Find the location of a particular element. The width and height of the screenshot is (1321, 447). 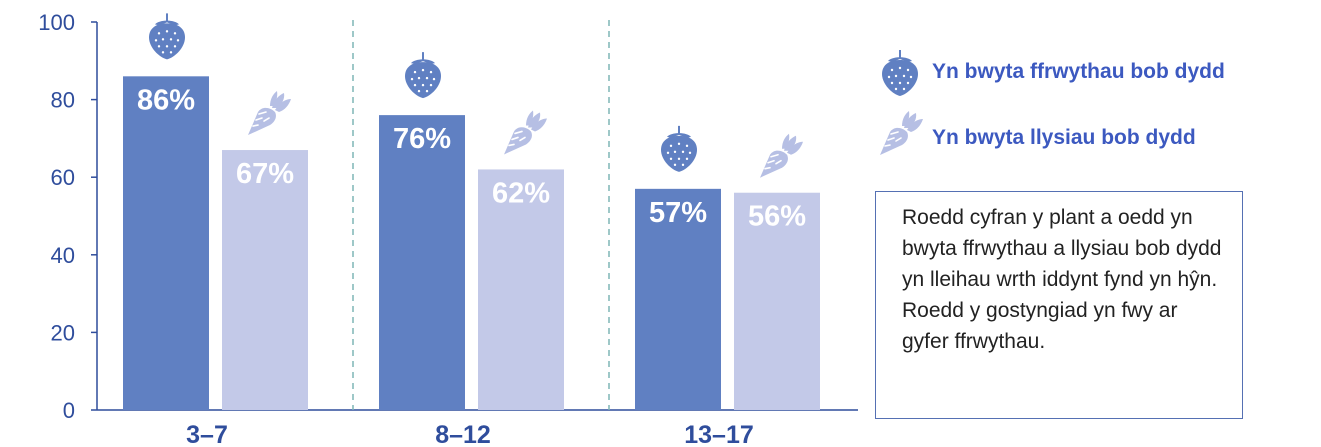

data-label: 62% is located at coordinates (521, 193).